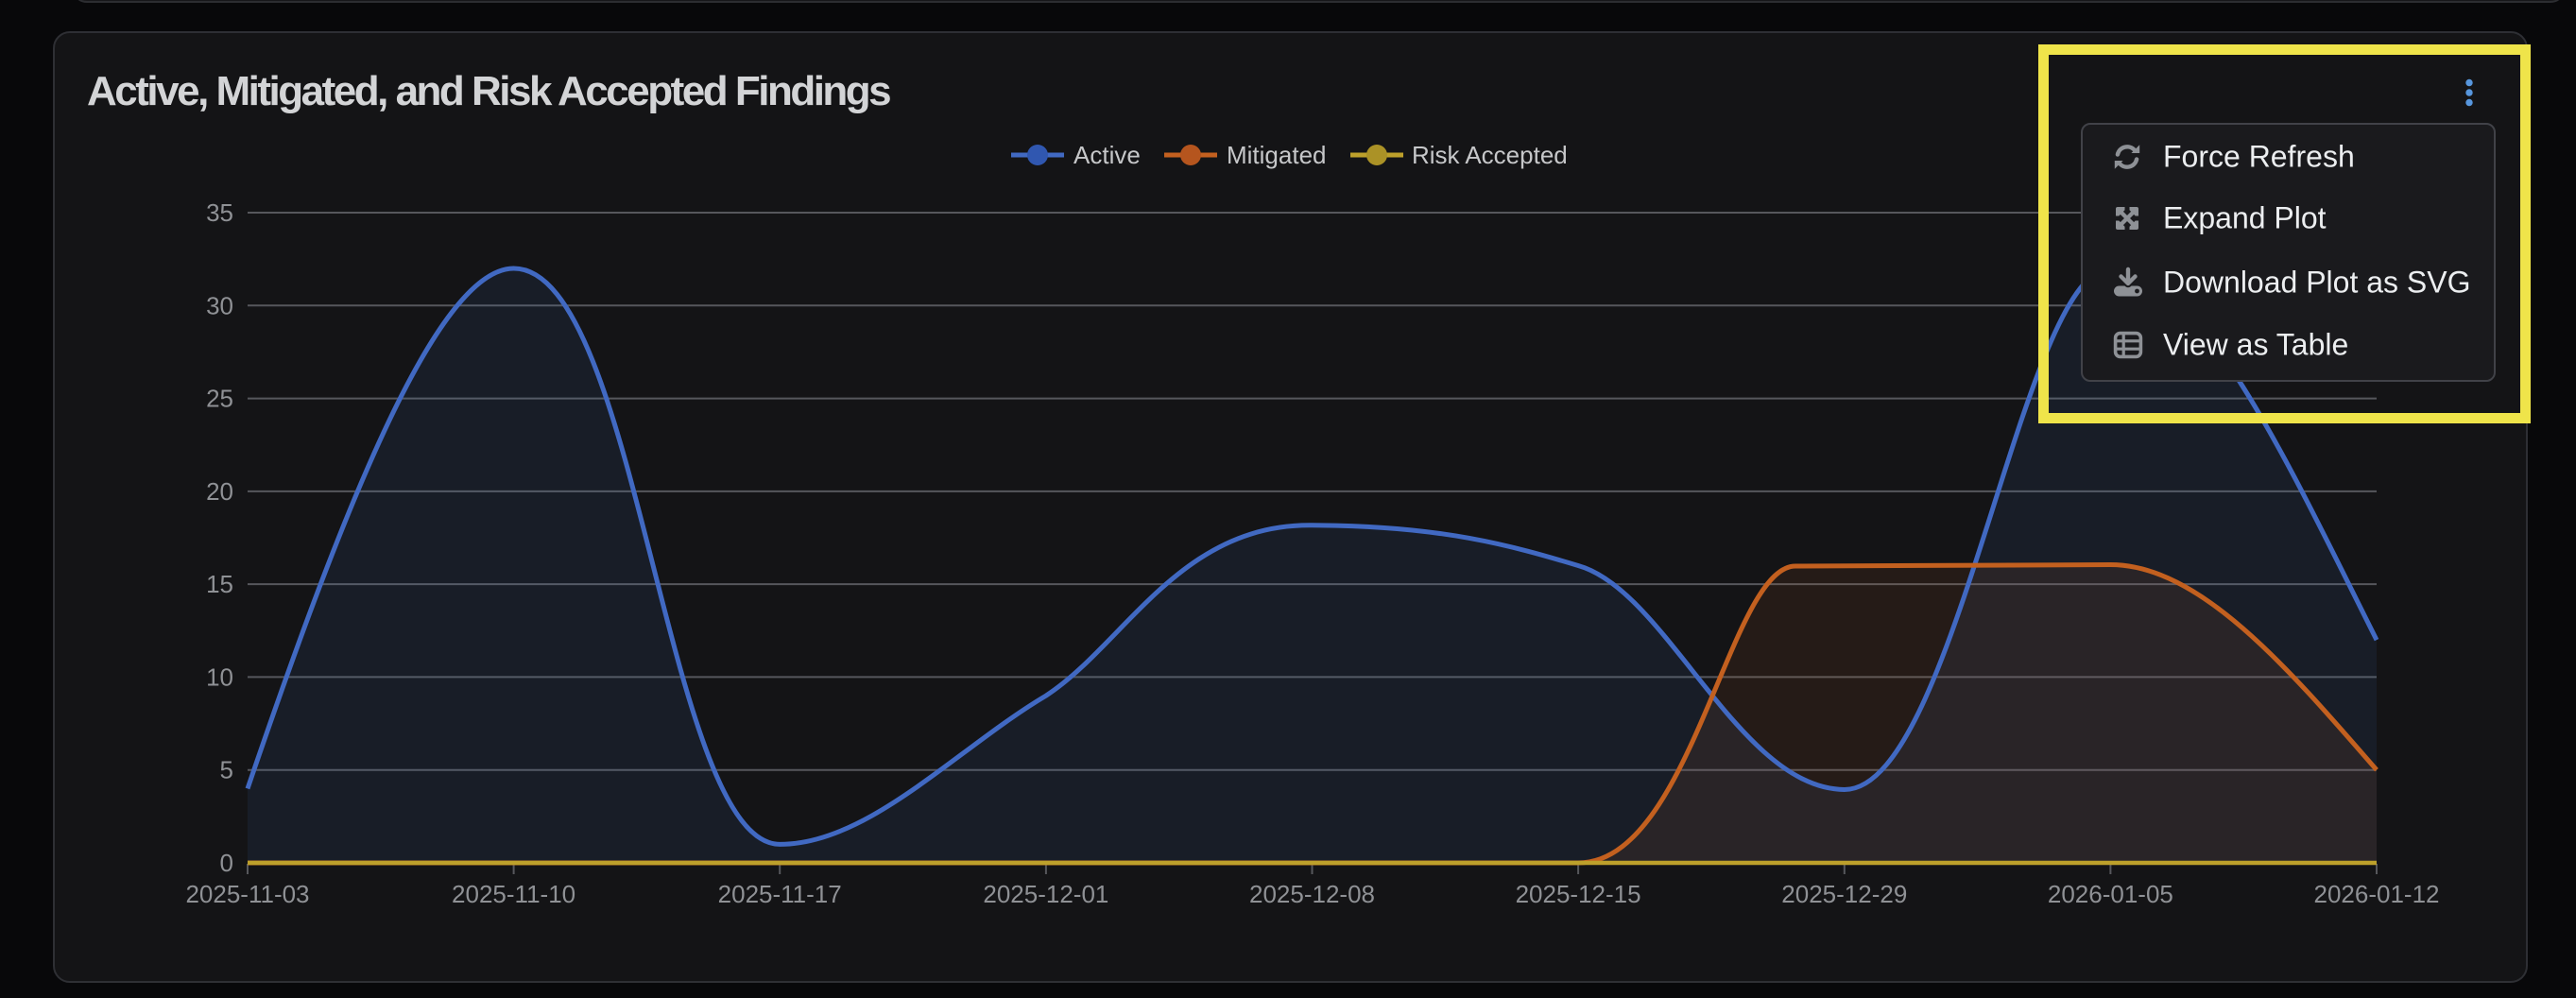 The height and width of the screenshot is (998, 2576). Describe the element at coordinates (219, 305) in the screenshot. I see `svg-text: 30` at that location.